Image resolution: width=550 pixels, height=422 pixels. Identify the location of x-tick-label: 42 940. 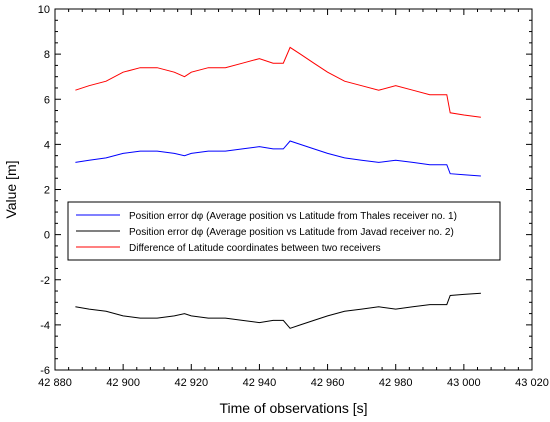
(260, 383).